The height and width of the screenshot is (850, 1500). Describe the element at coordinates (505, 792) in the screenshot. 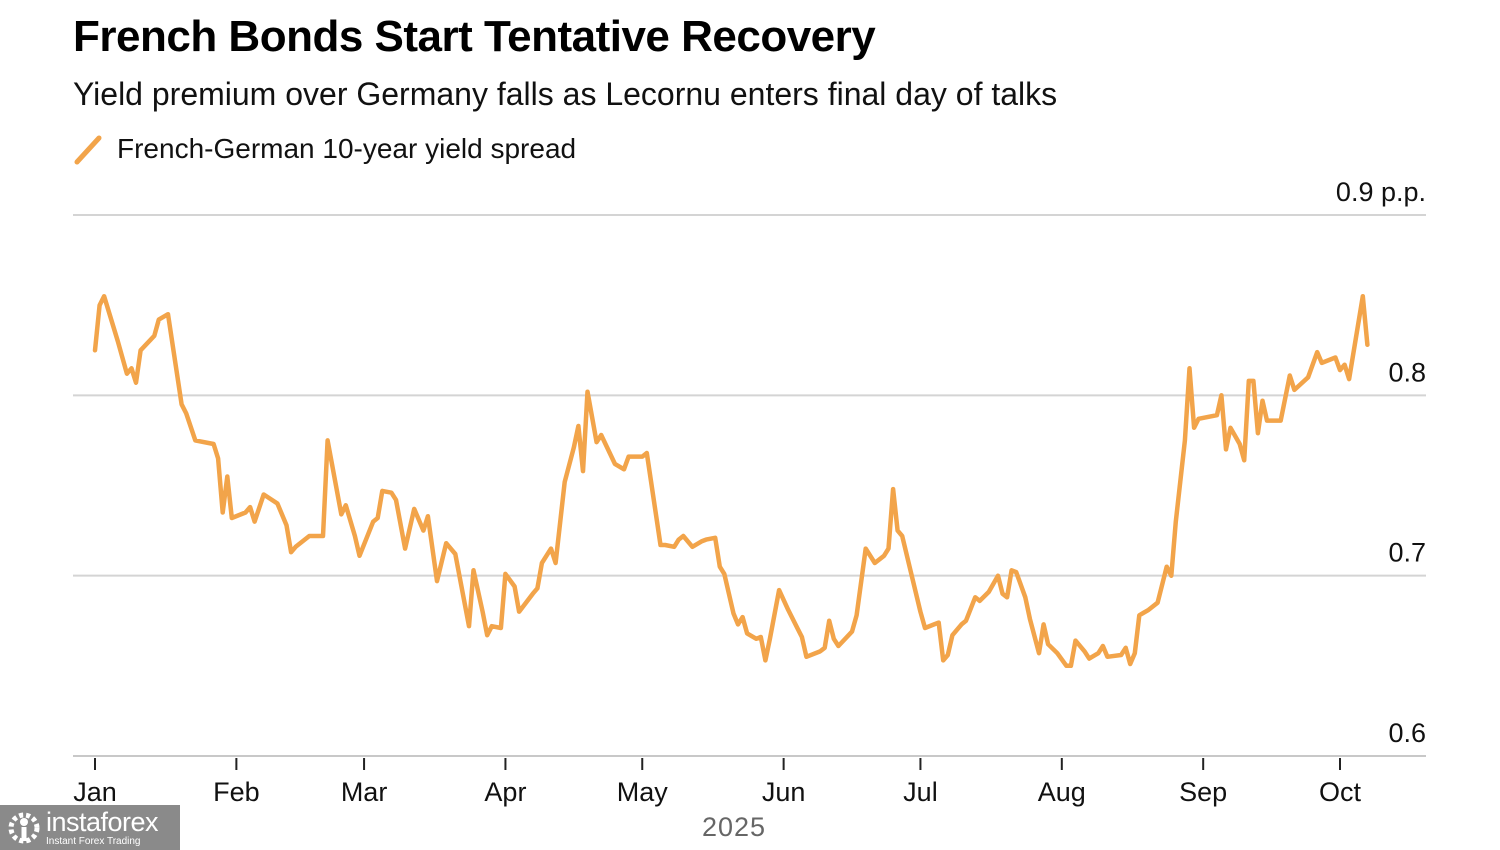

I see `x-tick-label: Apr` at that location.